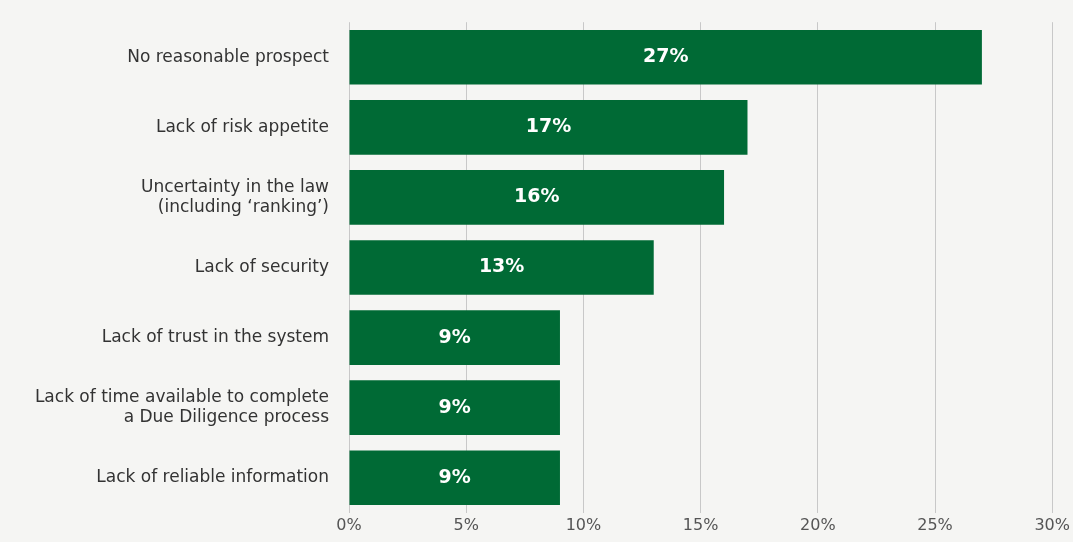  I want to click on y-tick-label: Lack of security, so click(261, 265).